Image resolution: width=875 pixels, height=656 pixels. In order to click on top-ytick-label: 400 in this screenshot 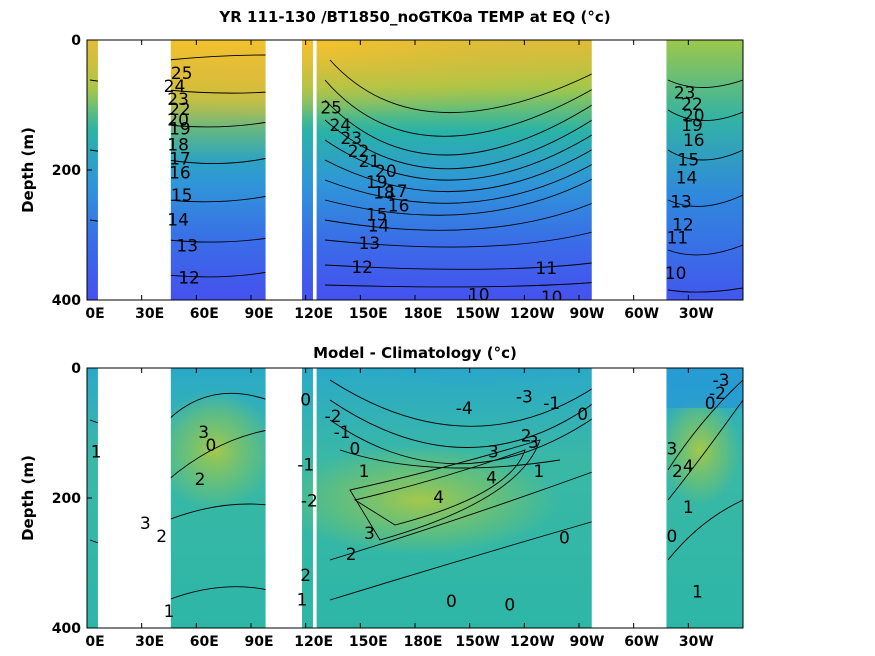, I will do `click(66, 301)`.